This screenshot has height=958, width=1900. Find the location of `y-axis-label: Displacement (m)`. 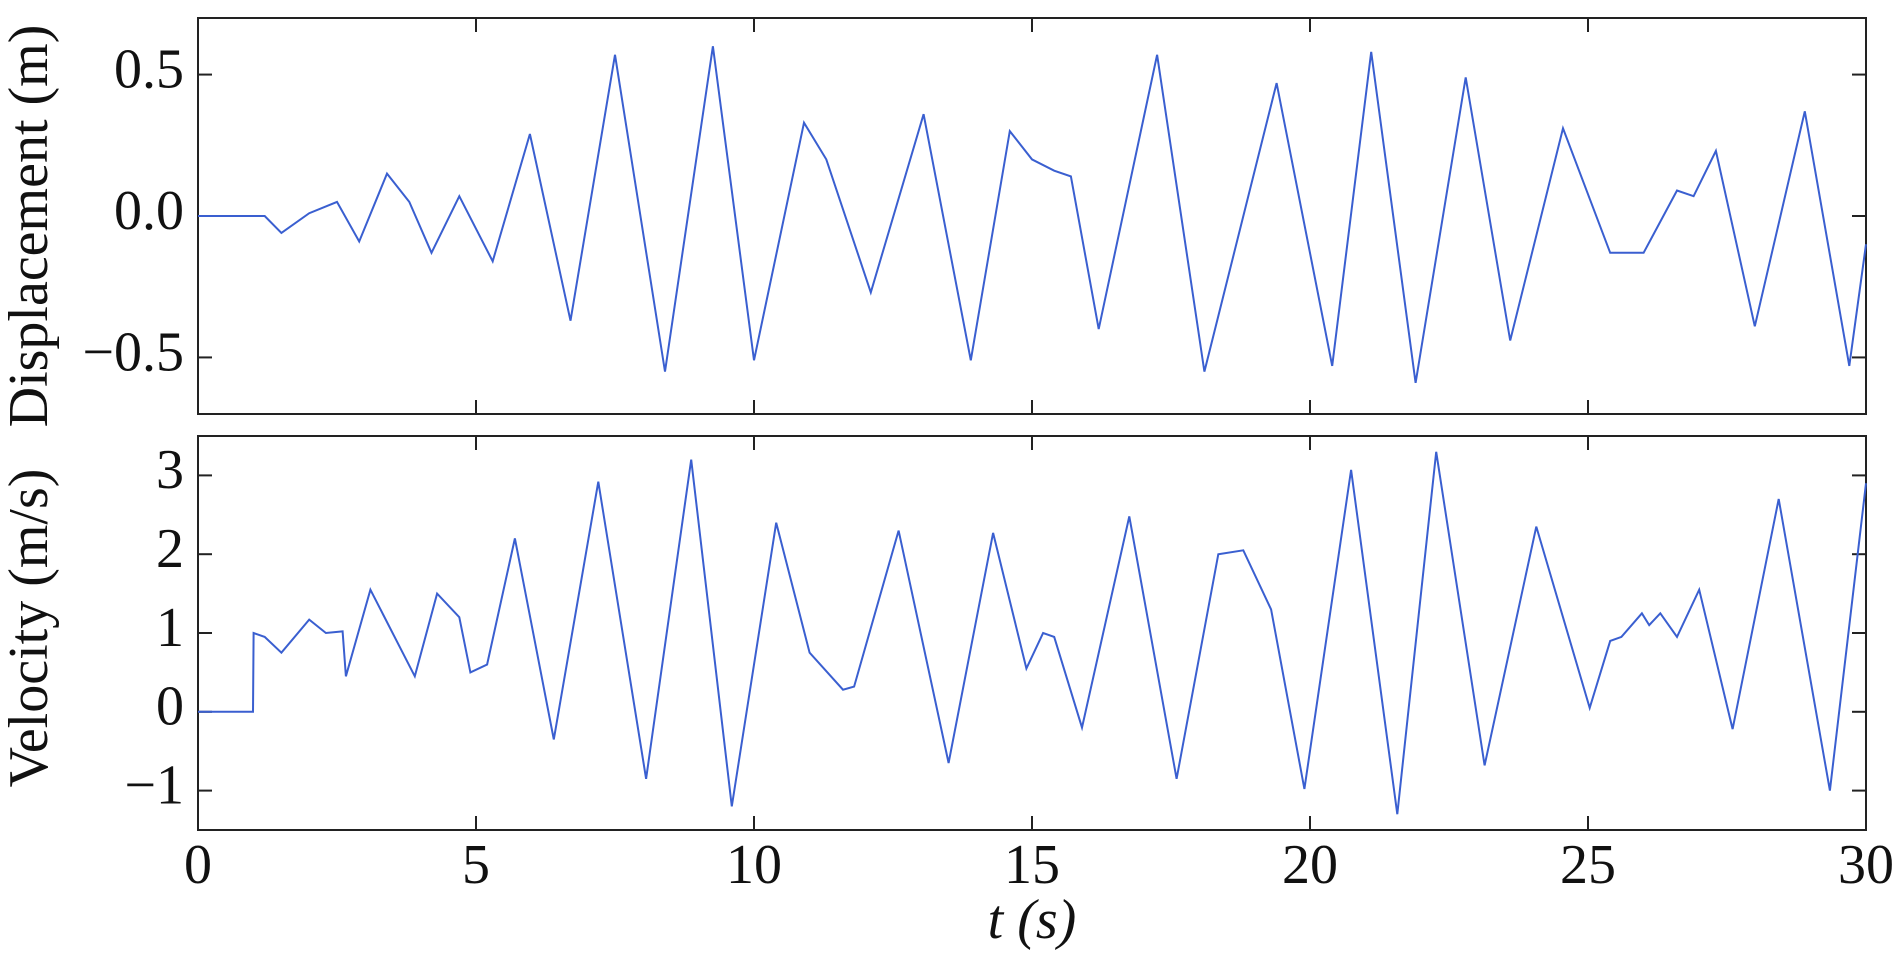

y-axis-label: Displacement (m) is located at coordinates (30, 226).